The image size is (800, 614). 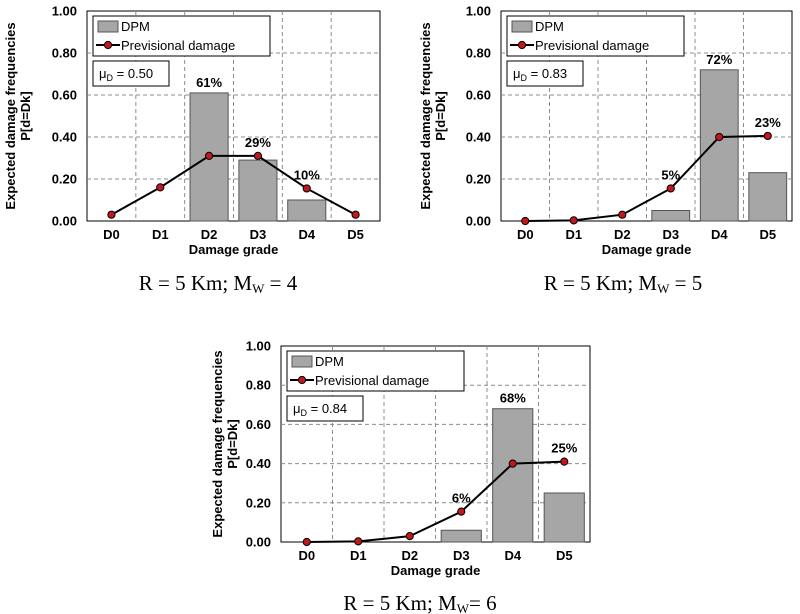 What do you see at coordinates (540, 74) in the screenshot?
I see `mu-d-label: μD = 0.83` at bounding box center [540, 74].